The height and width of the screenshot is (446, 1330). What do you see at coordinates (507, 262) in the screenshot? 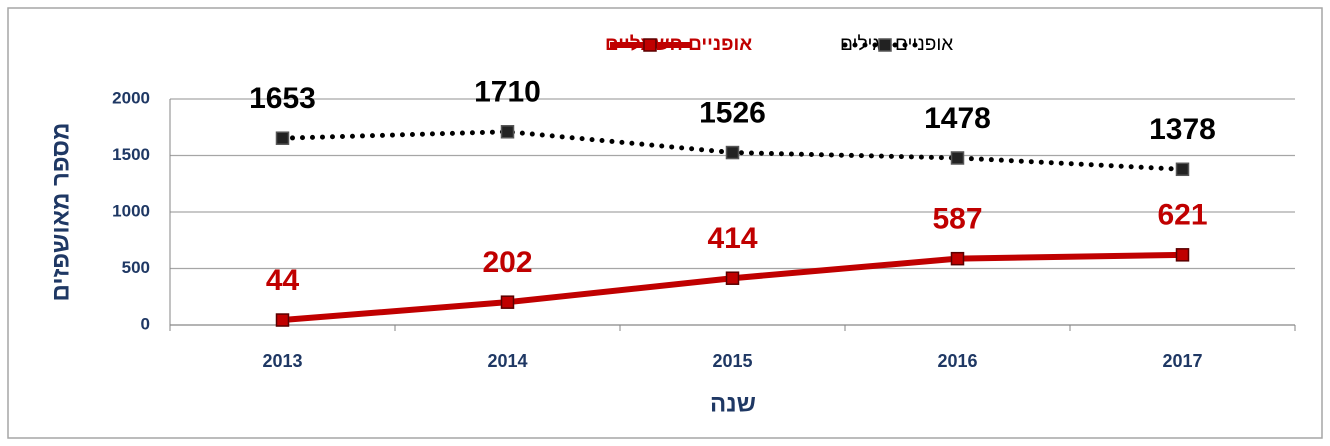
I see `data-label: 202` at bounding box center [507, 262].